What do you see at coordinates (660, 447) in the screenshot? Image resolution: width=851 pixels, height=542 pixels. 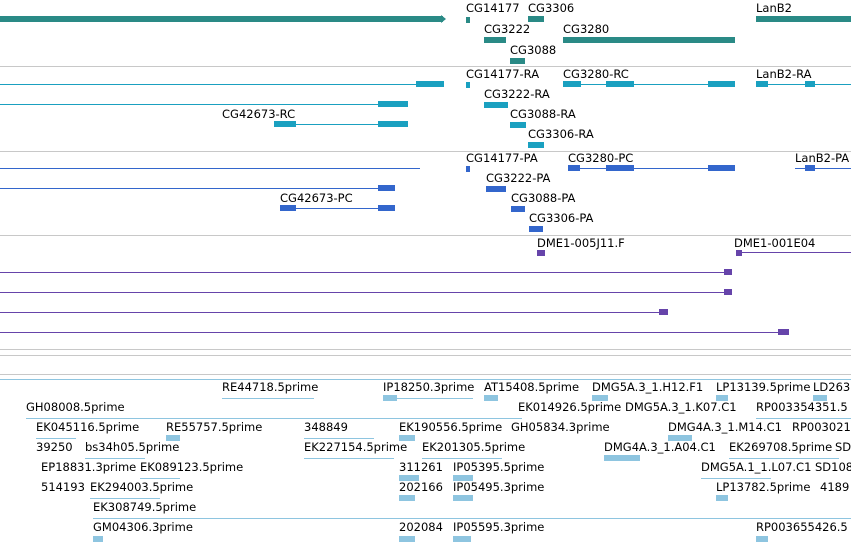 I see `est-label: DMG4A.3_1.A04.C1` at bounding box center [660, 447].